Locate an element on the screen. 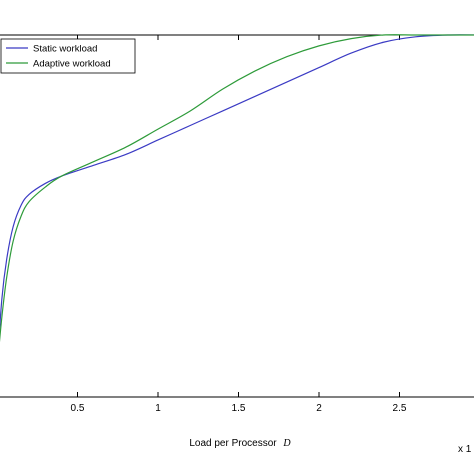  x-axis-label-symbol: D is located at coordinates (286, 443).